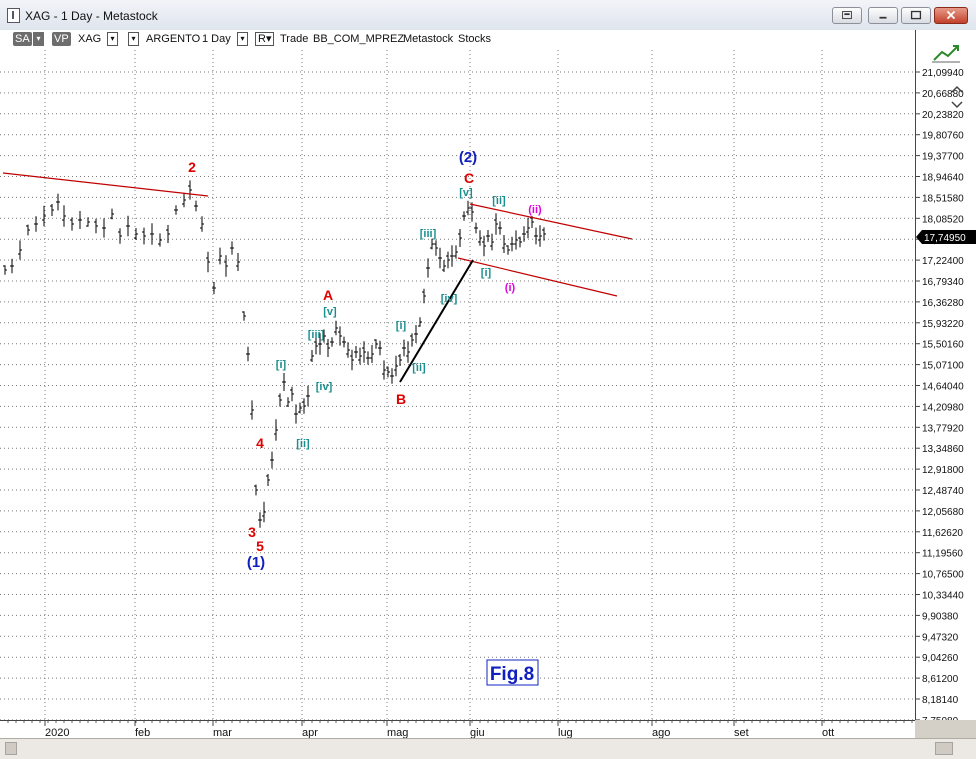 The height and width of the screenshot is (759, 976). I want to click on sa-button: SA, so click(22, 39).